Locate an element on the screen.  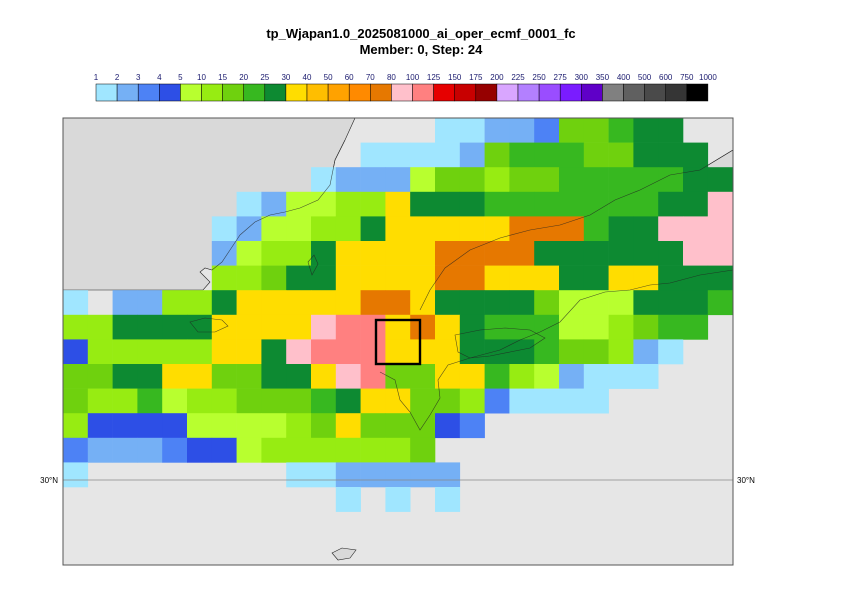
colorbar-tick-label: 50 is located at coordinates (328, 77).